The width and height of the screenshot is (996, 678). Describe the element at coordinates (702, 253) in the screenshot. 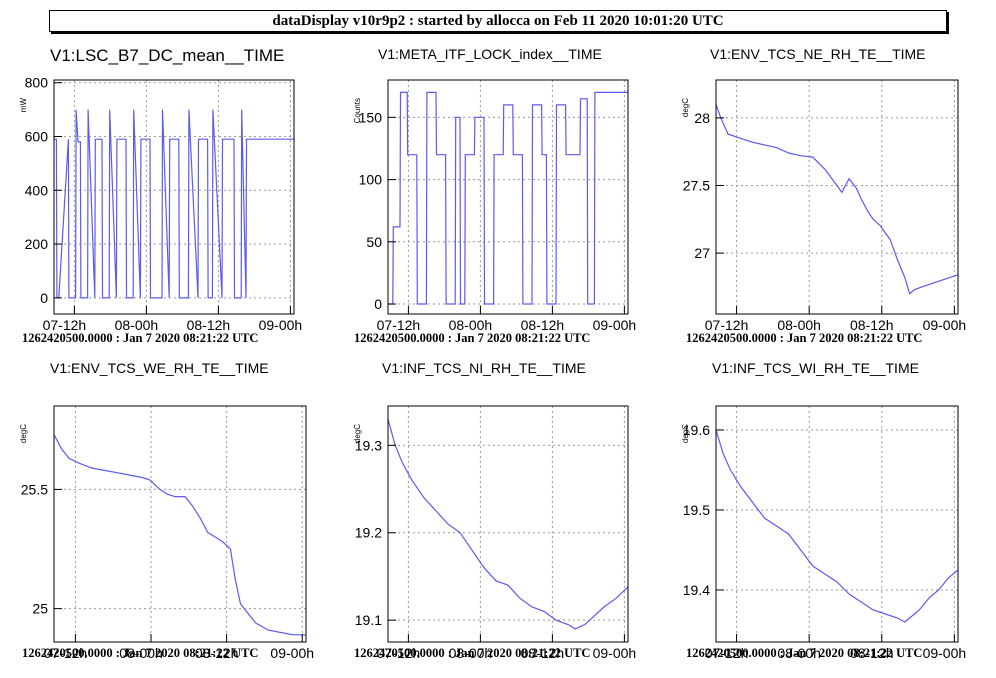

I see `y-tick-label: 27` at that location.